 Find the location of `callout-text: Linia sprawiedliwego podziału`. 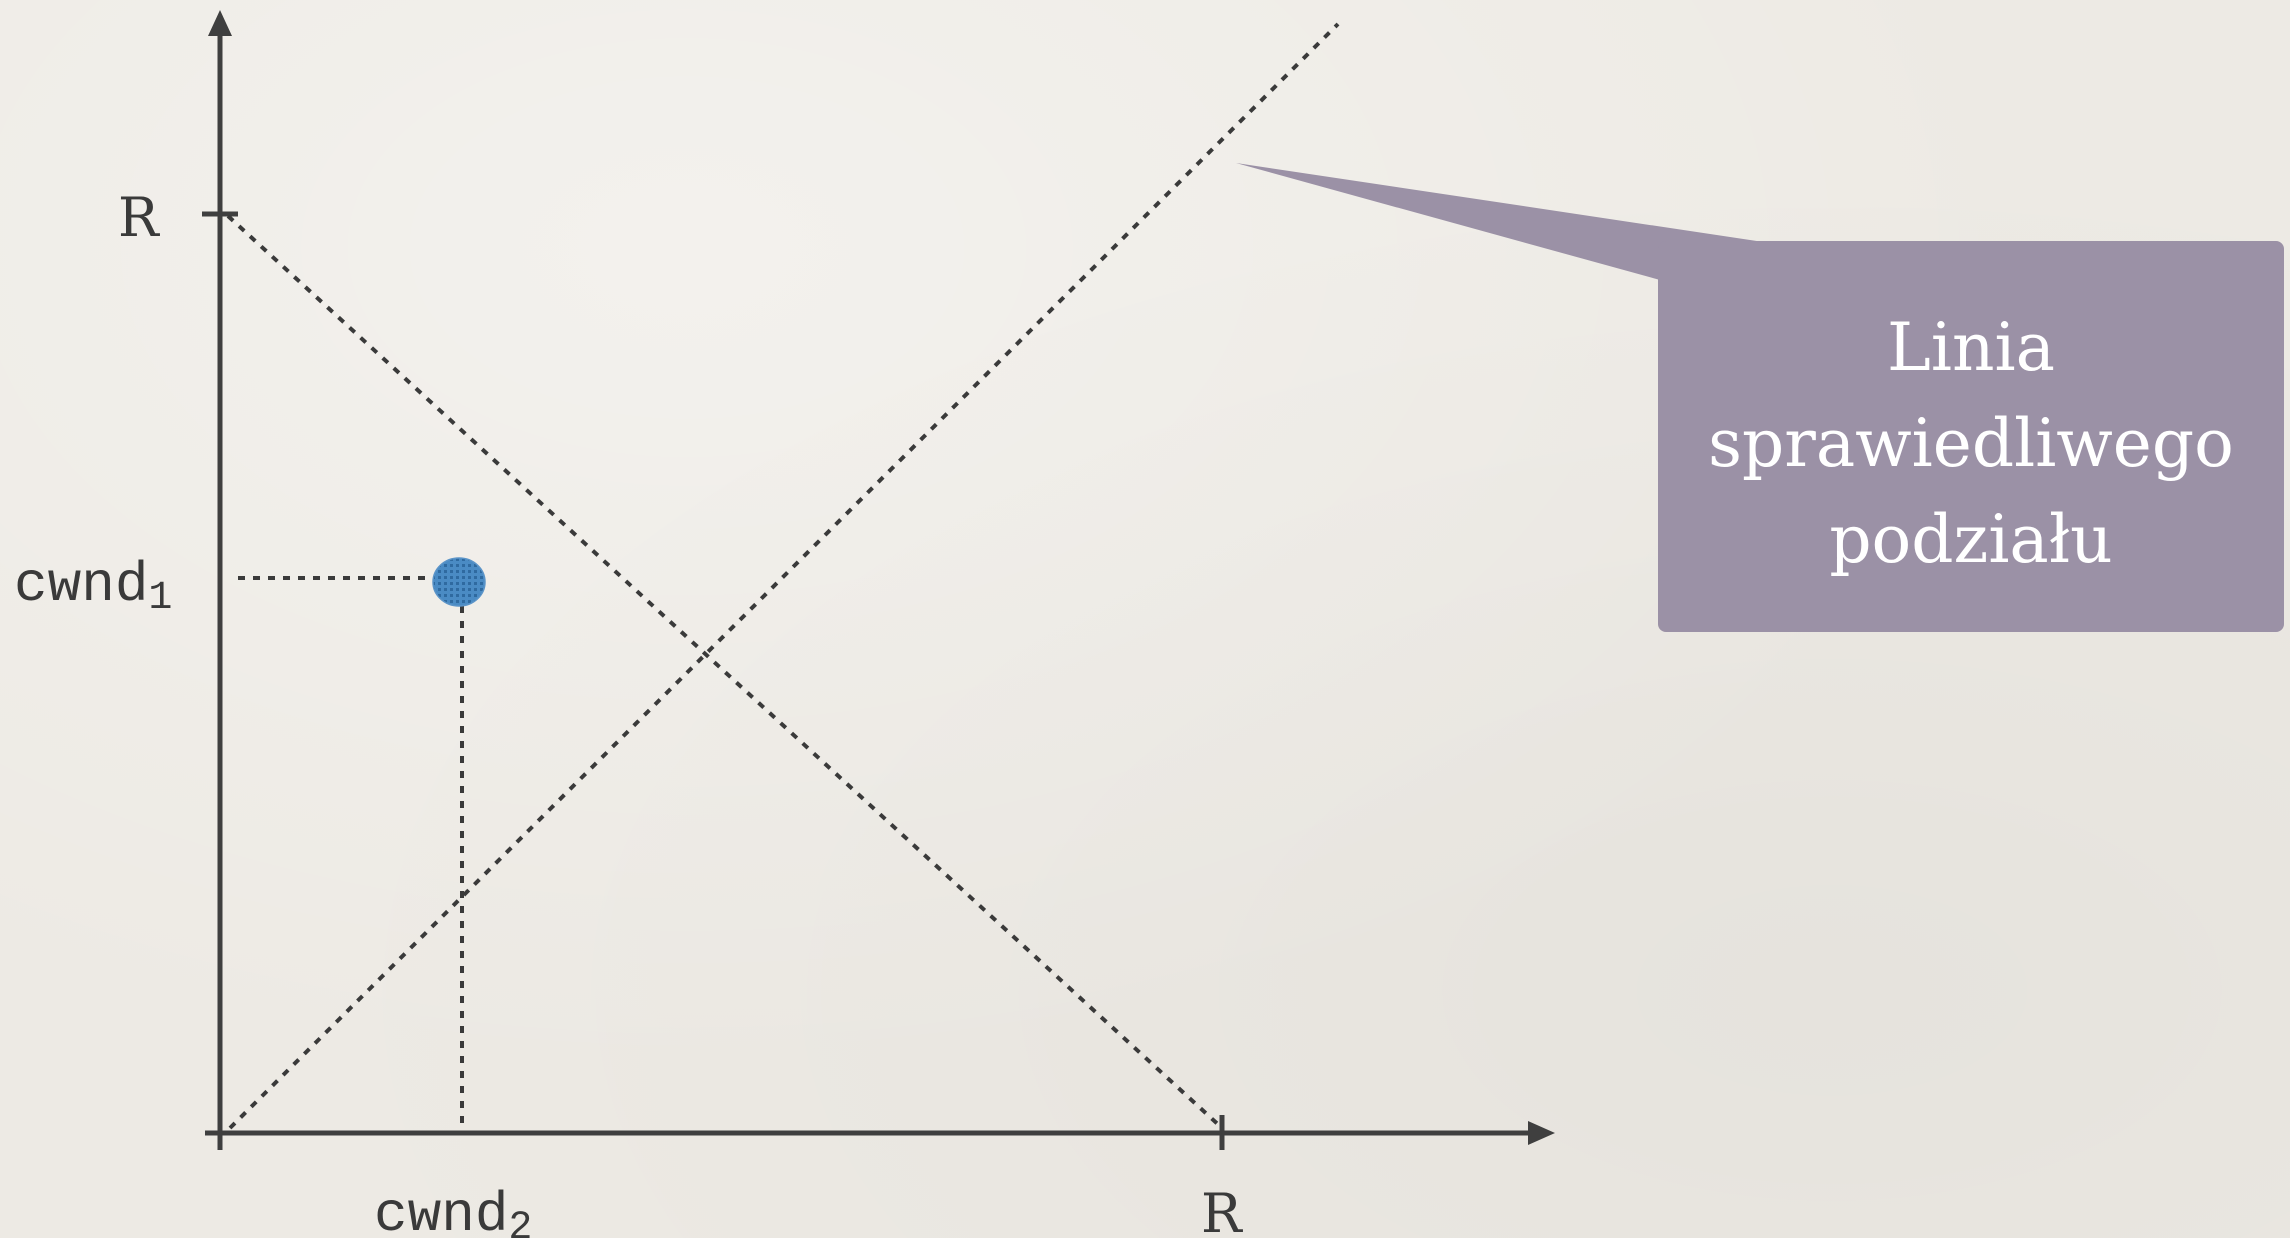

callout-text: Linia sprawiedliwego podziału is located at coordinates (1971, 444).